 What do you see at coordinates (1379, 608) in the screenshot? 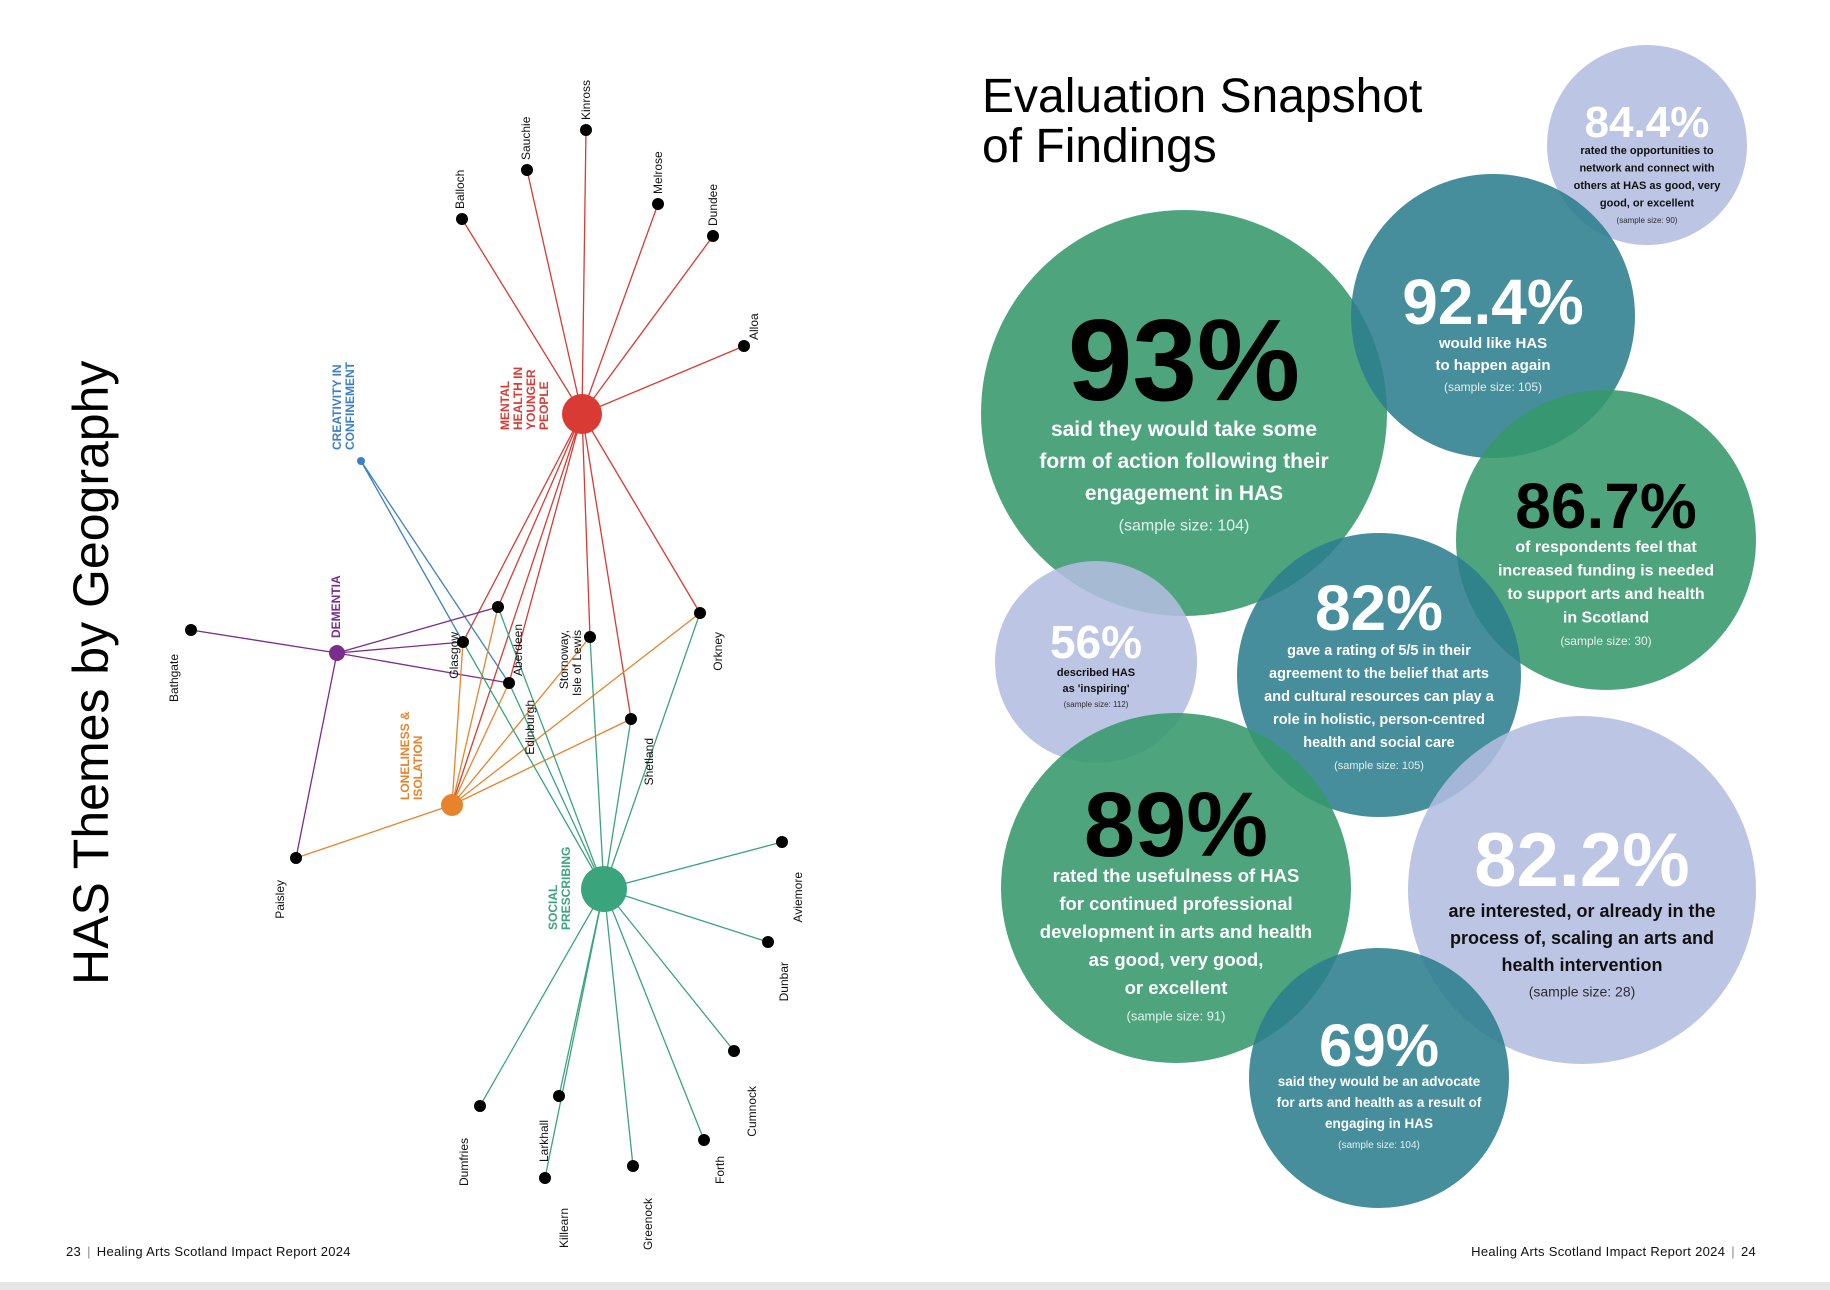
I see `bubble-value: 82%` at bounding box center [1379, 608].